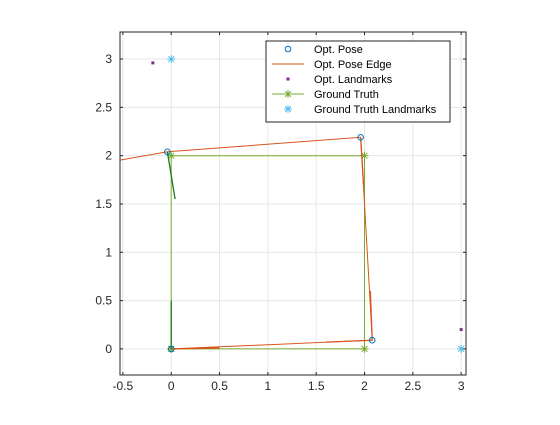 The height and width of the screenshot is (425, 560). What do you see at coordinates (268, 386) in the screenshot?
I see `x-tick-label: 1` at bounding box center [268, 386].